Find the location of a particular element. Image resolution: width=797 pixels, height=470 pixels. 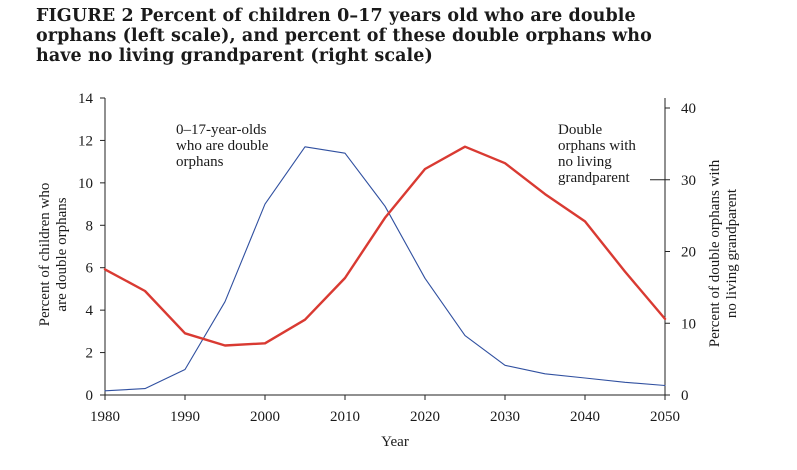

series-label-no-grandparent-line: grandparent is located at coordinates (594, 178).